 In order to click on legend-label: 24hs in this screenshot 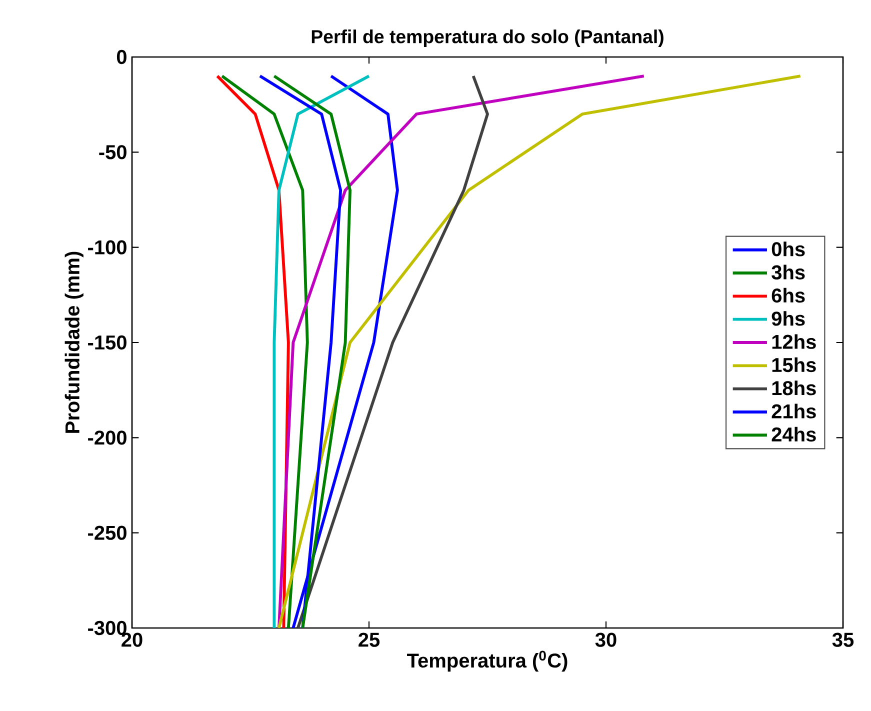, I will do `click(794, 434)`.